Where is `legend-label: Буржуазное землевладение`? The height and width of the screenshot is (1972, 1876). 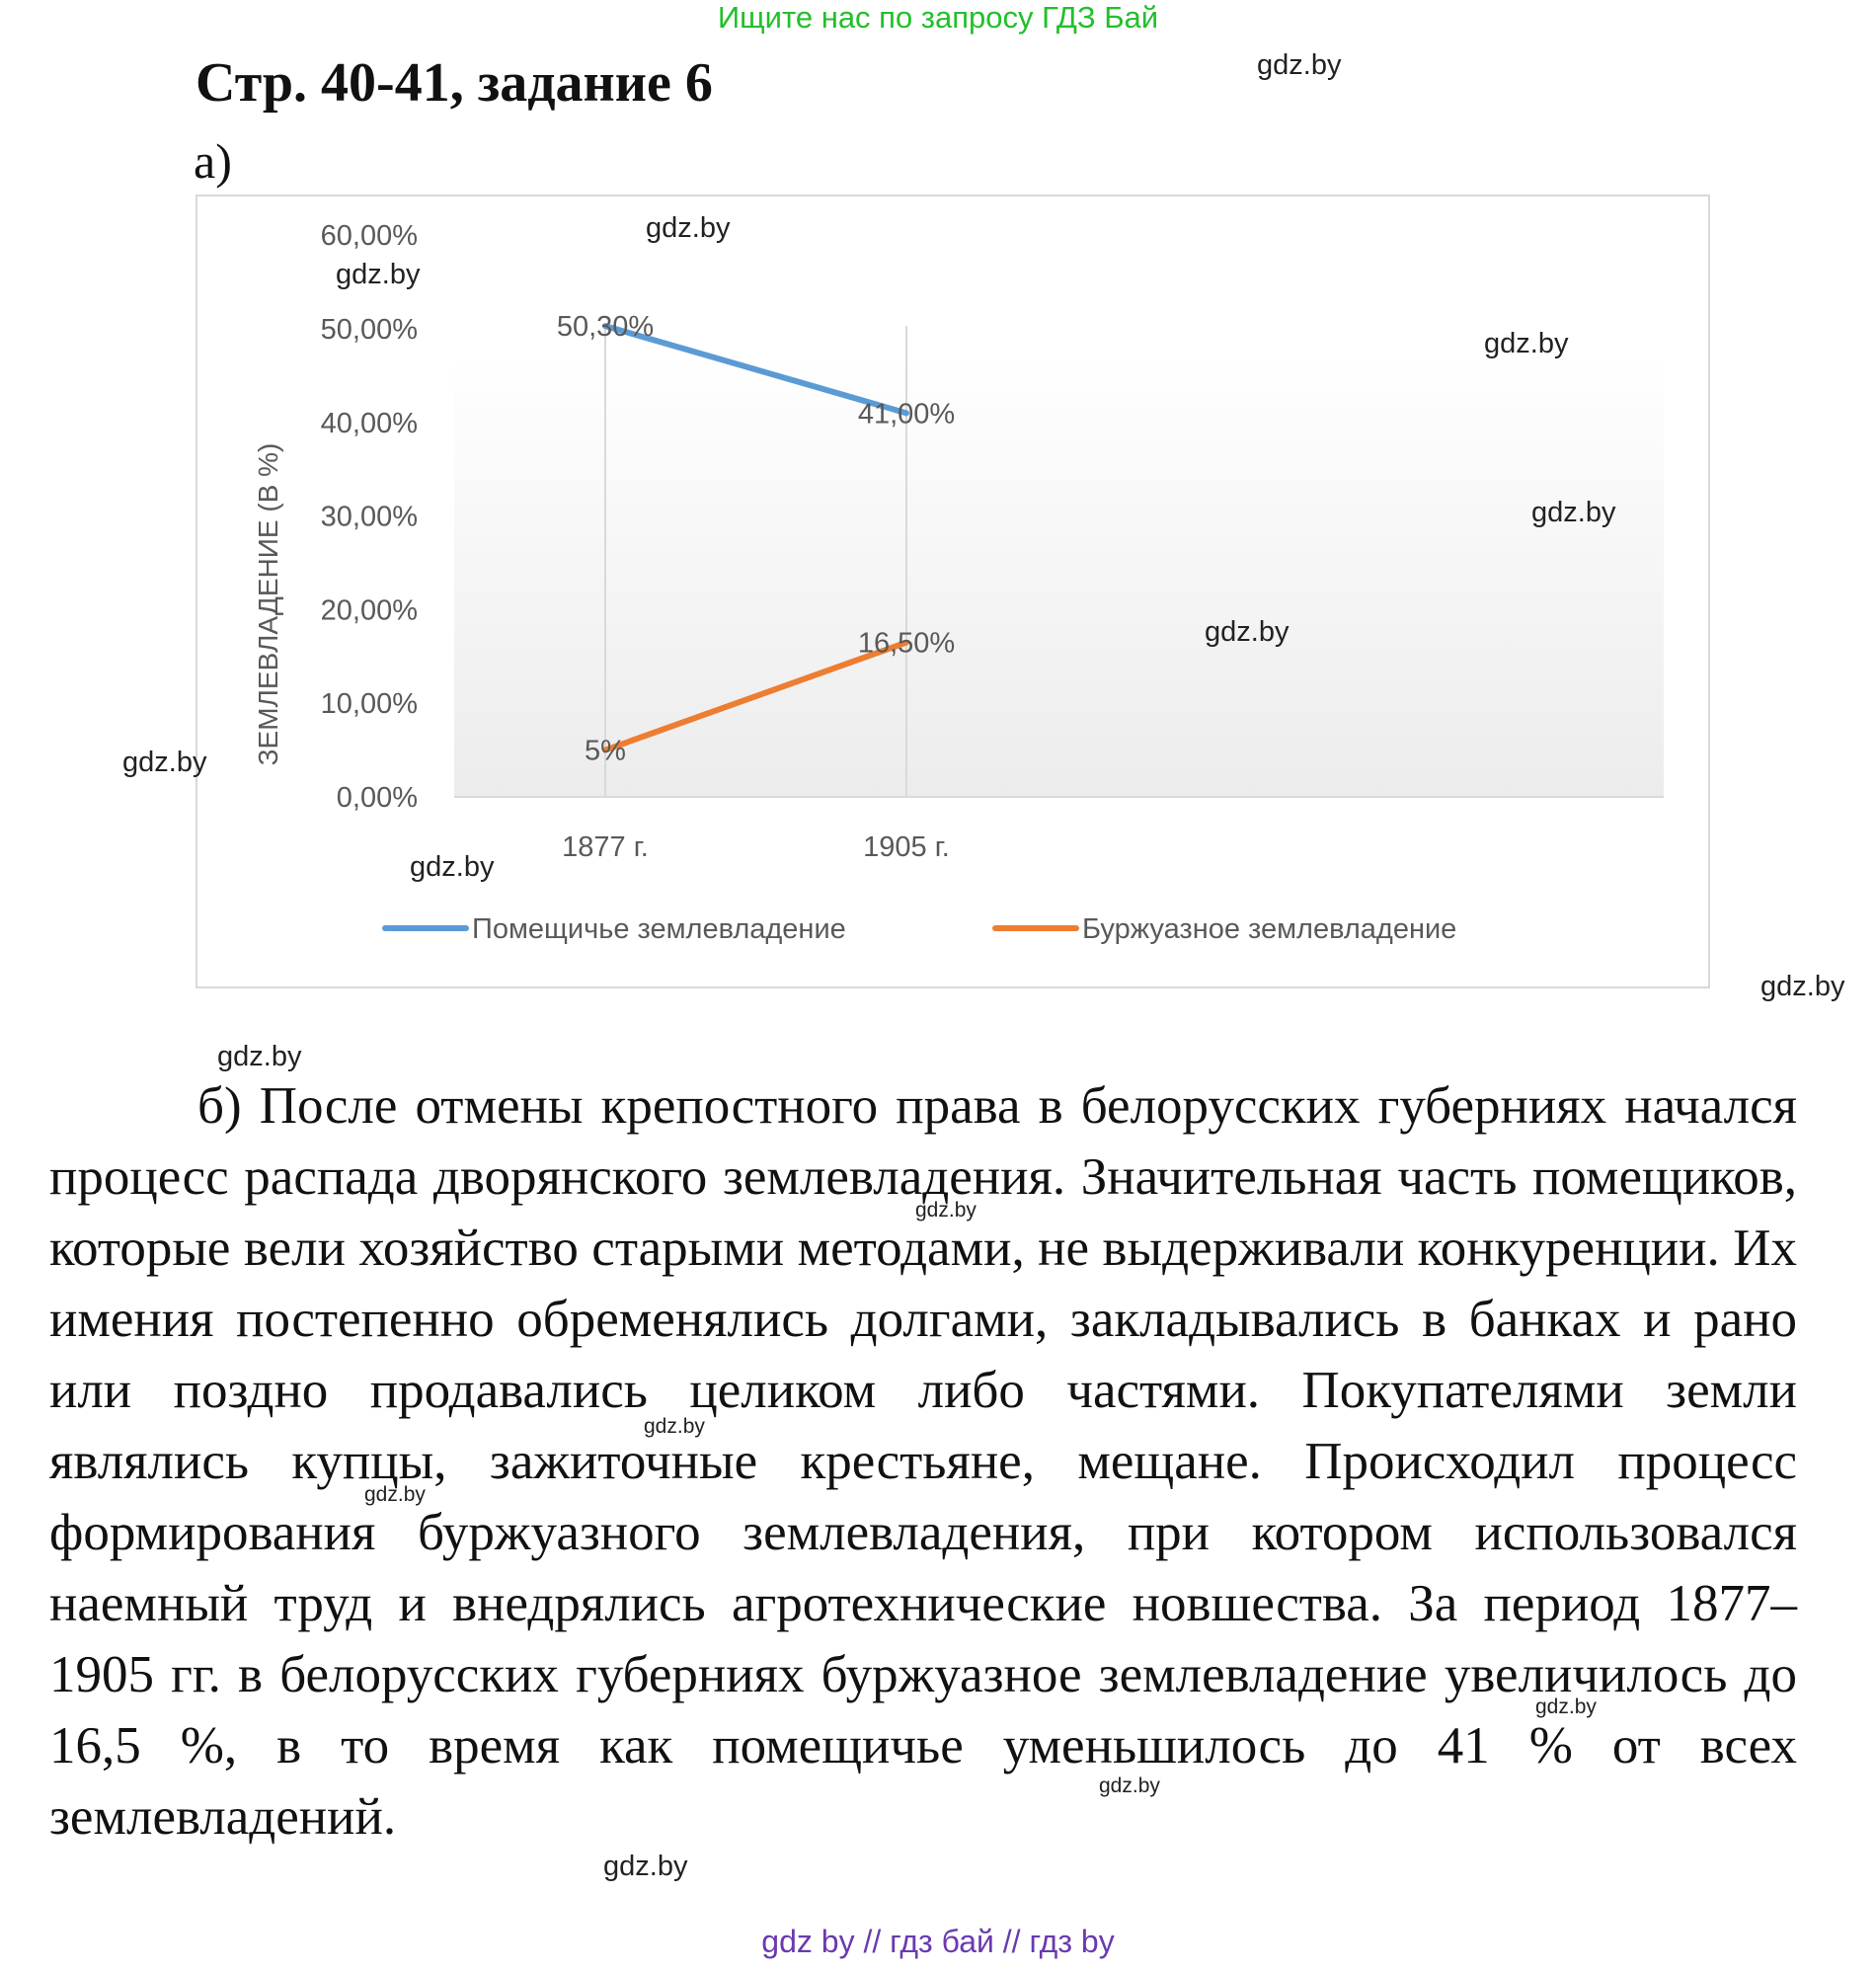
legend-label: Буржуазное землевладение is located at coordinates (1269, 929).